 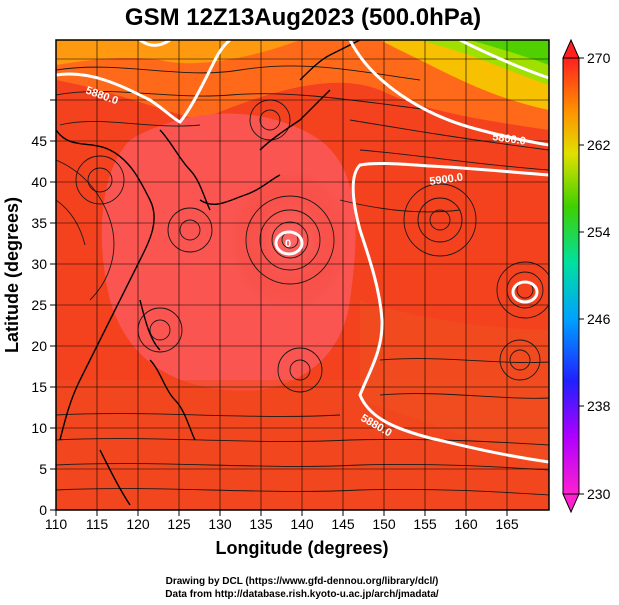 What do you see at coordinates (143, 82) in the screenshot?
I see `contour-5880-nw` at bounding box center [143, 82].